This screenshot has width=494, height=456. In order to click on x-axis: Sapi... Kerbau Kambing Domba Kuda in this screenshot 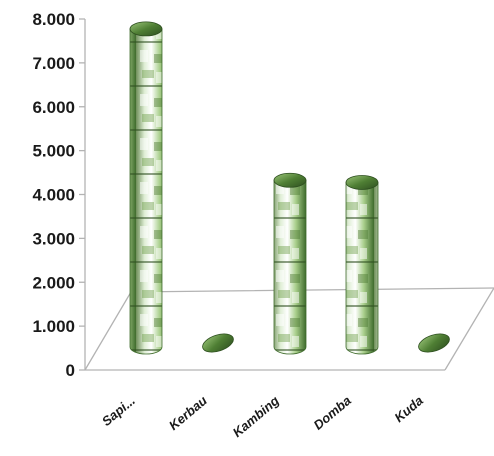, I will do `click(262, 416)`.